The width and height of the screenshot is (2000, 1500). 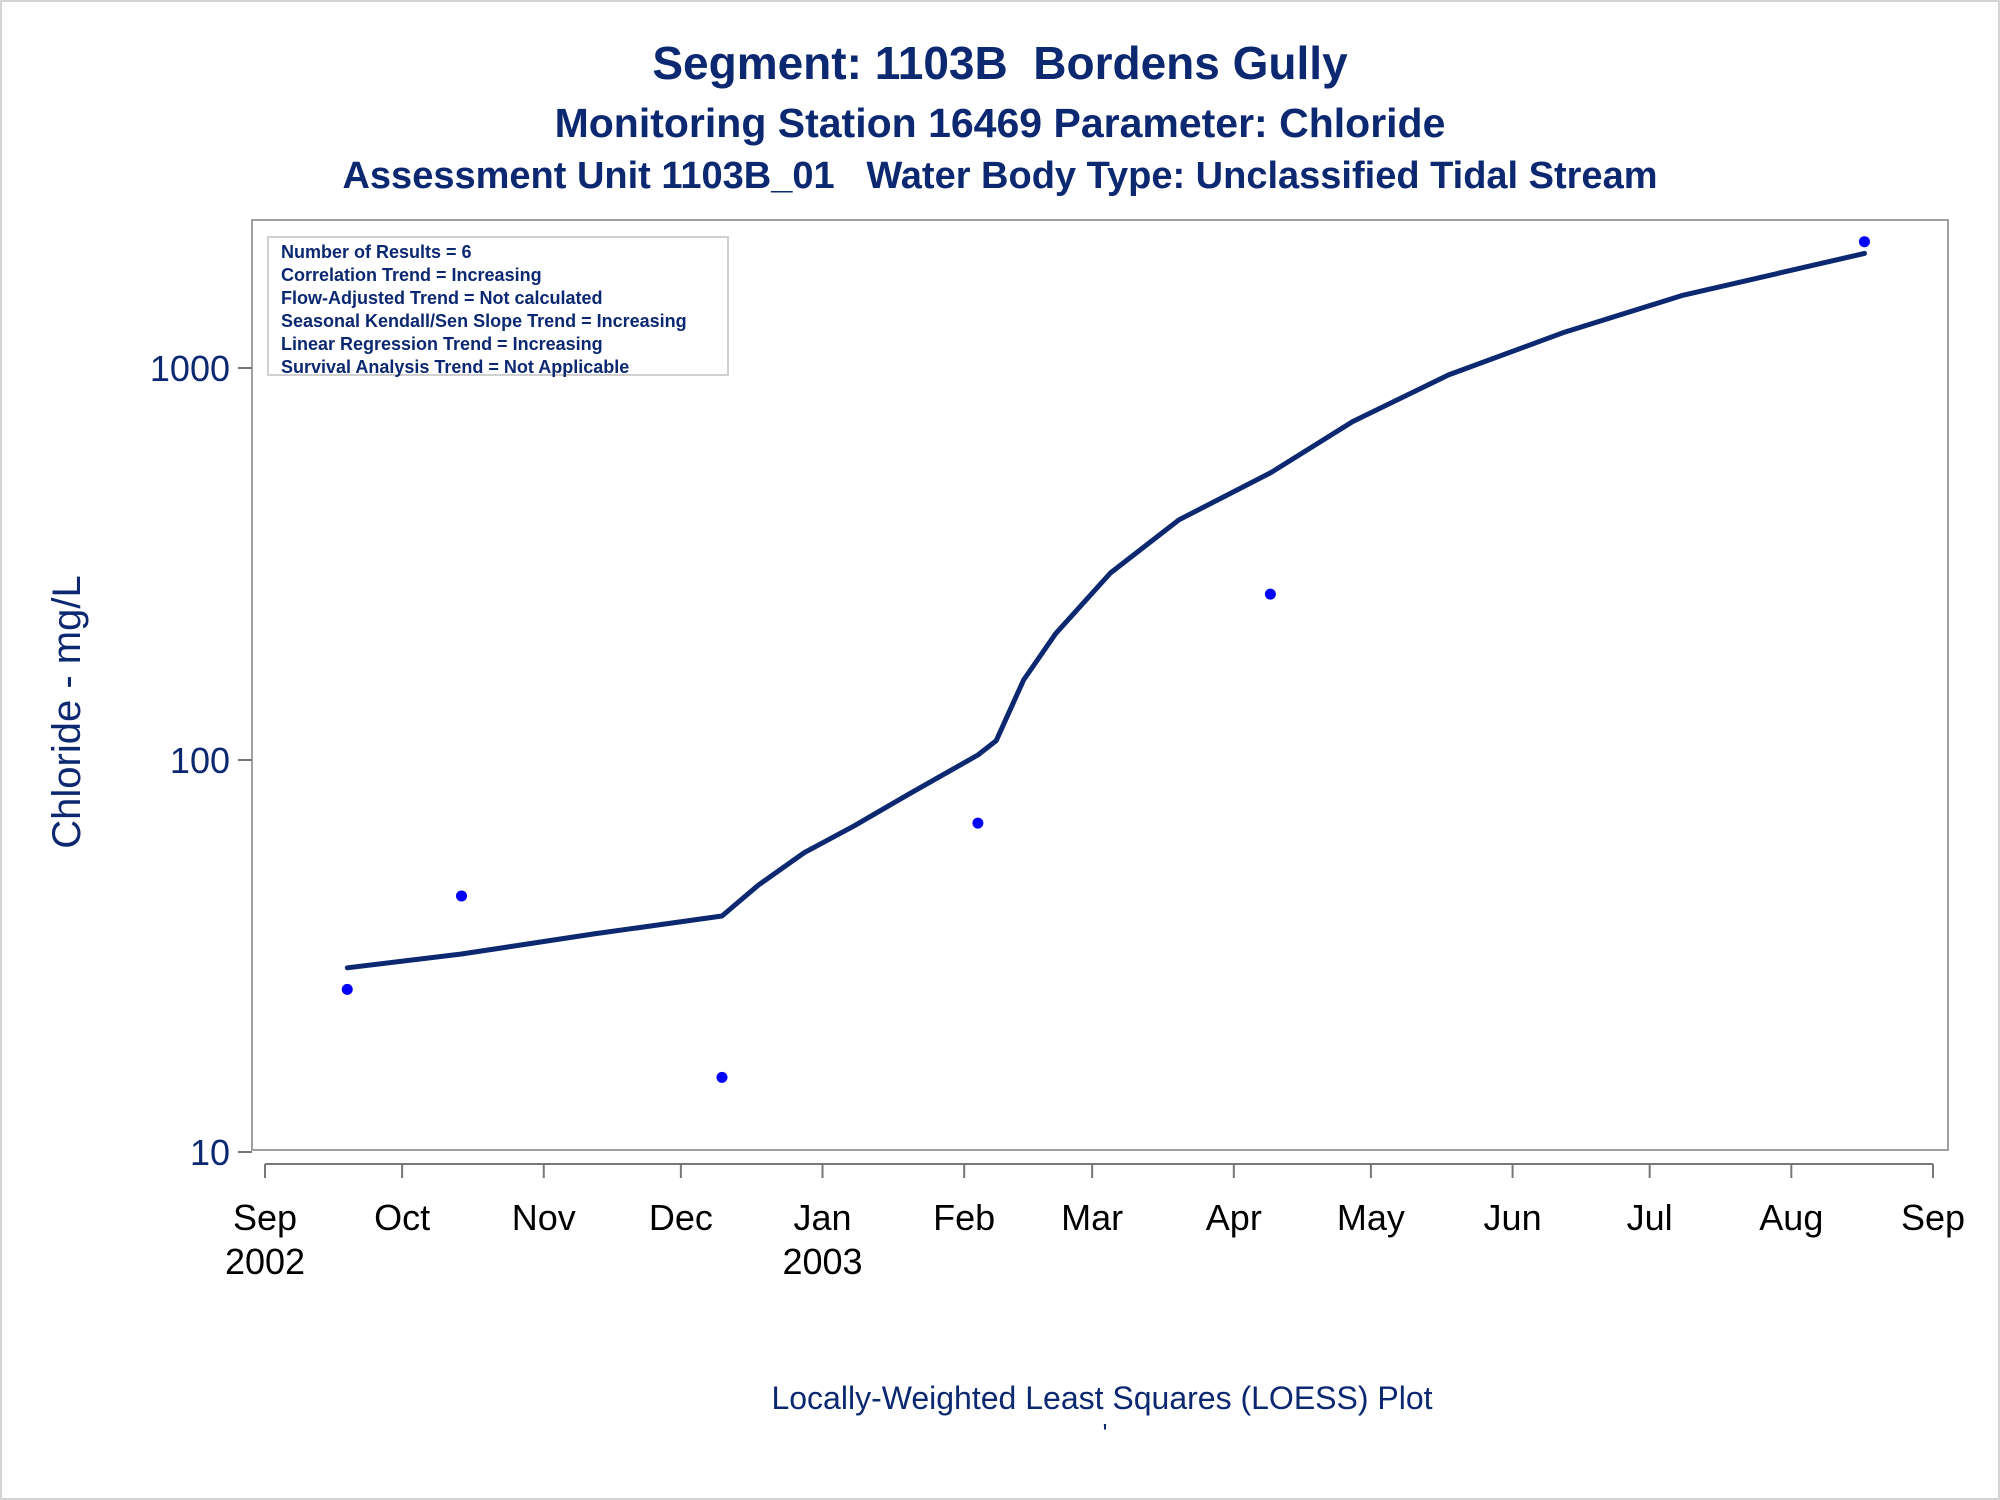 I want to click on legend-line-results: Number of Results = 6, so click(x=376, y=252).